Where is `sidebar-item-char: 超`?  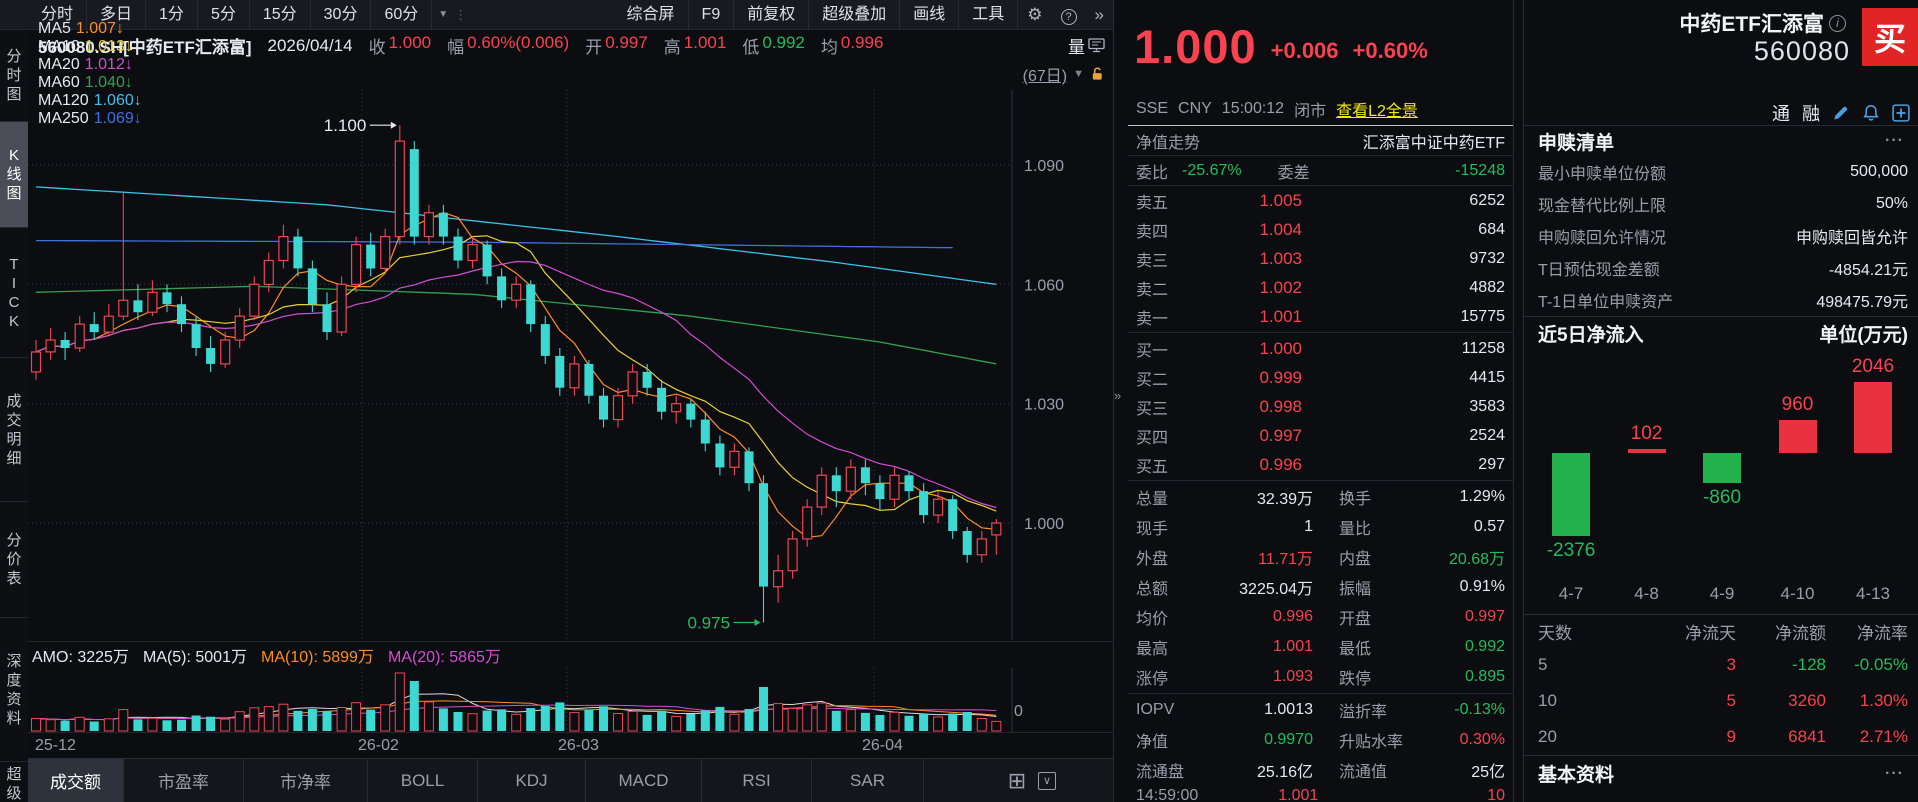
sidebar-item-char: 超 is located at coordinates (14, 774).